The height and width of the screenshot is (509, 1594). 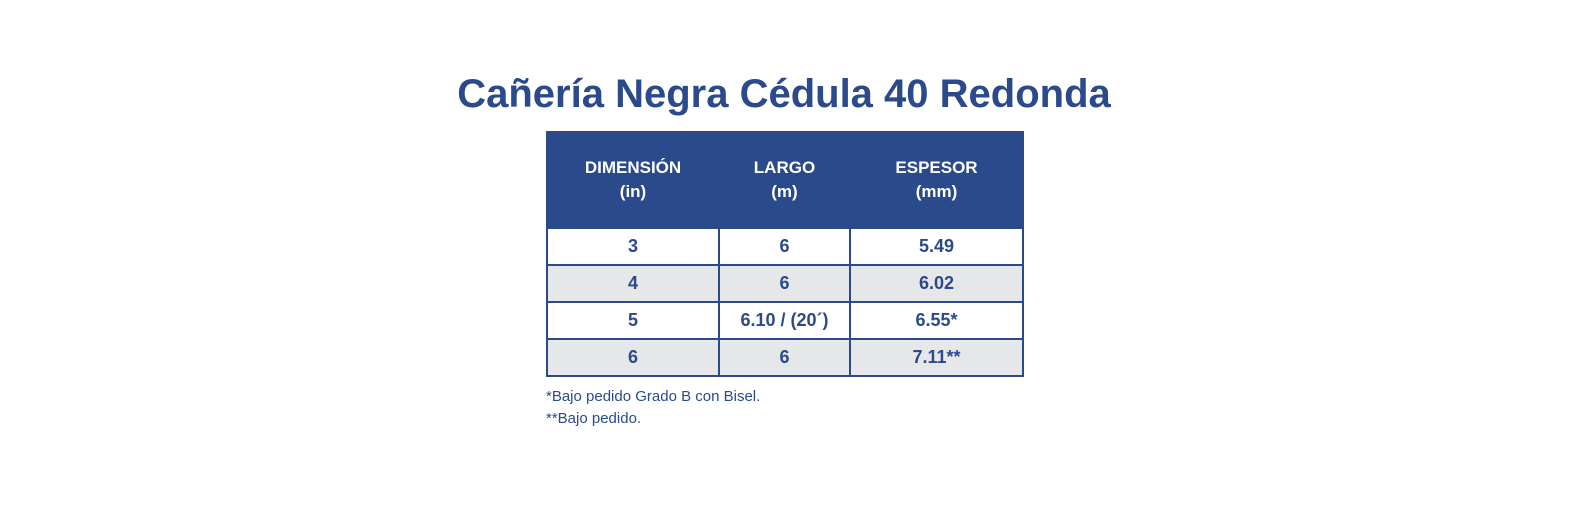 What do you see at coordinates (633, 246) in the screenshot?
I see `cell-dimension: 3` at bounding box center [633, 246].